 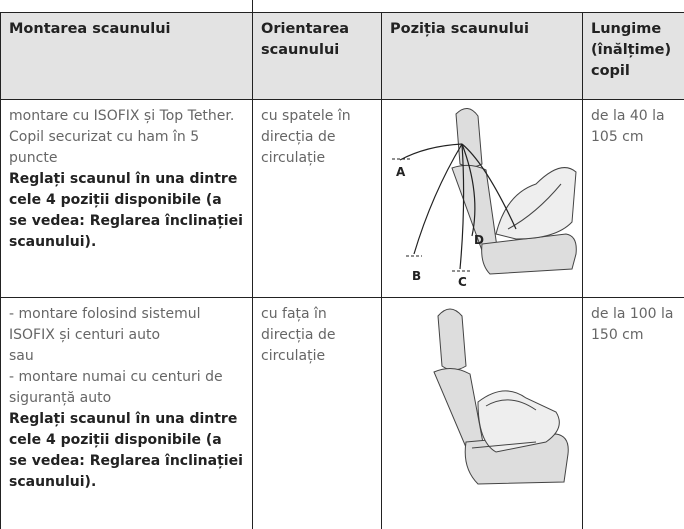 I want to click on image-cell, so click(x=482, y=413).